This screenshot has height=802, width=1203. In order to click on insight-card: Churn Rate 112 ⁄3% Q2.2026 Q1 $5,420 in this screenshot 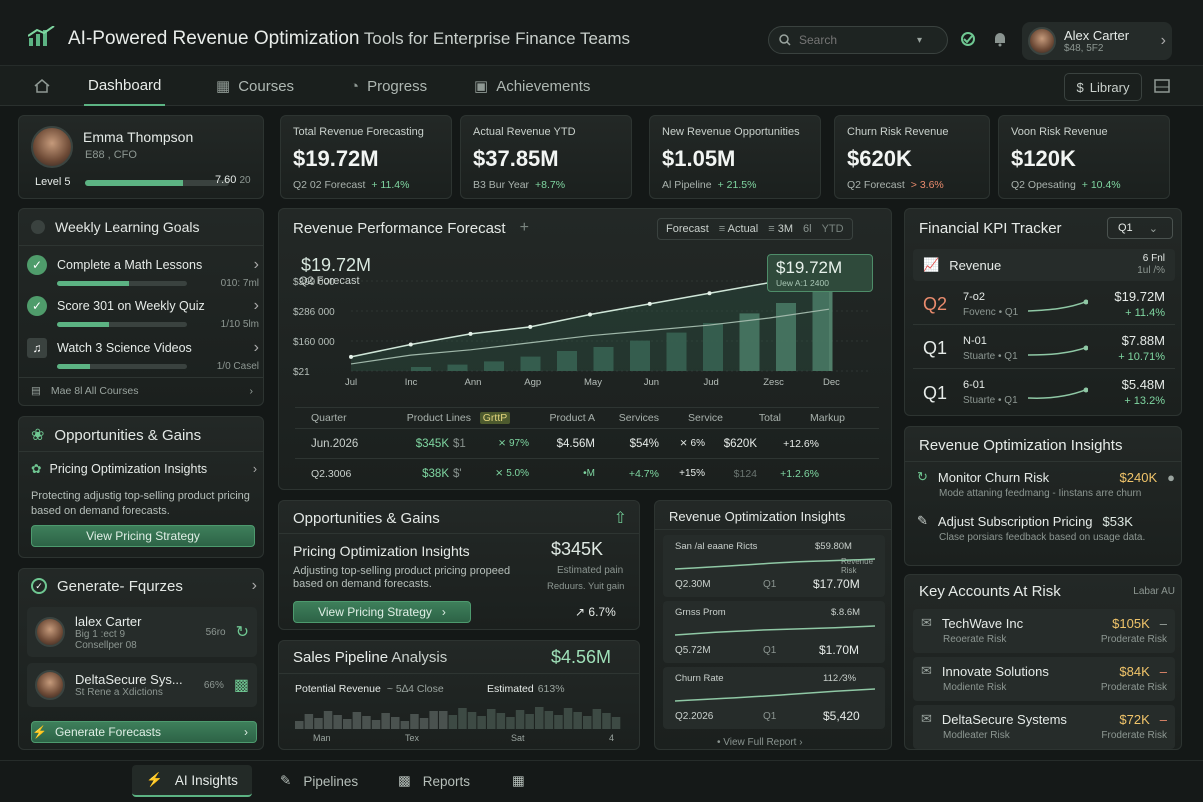, I will do `click(774, 698)`.